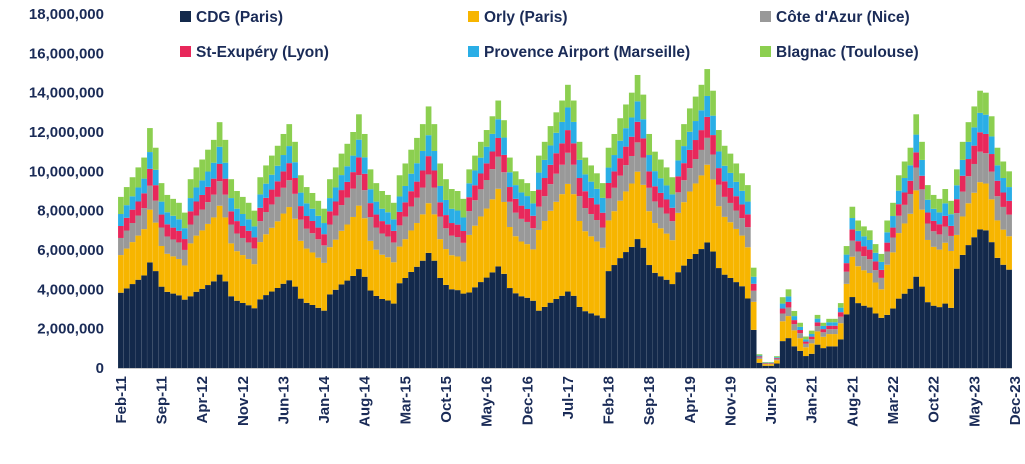 This screenshot has height=464, width=1025. I want to click on legend-item: Côte d'Azur (Nice), so click(835, 17).